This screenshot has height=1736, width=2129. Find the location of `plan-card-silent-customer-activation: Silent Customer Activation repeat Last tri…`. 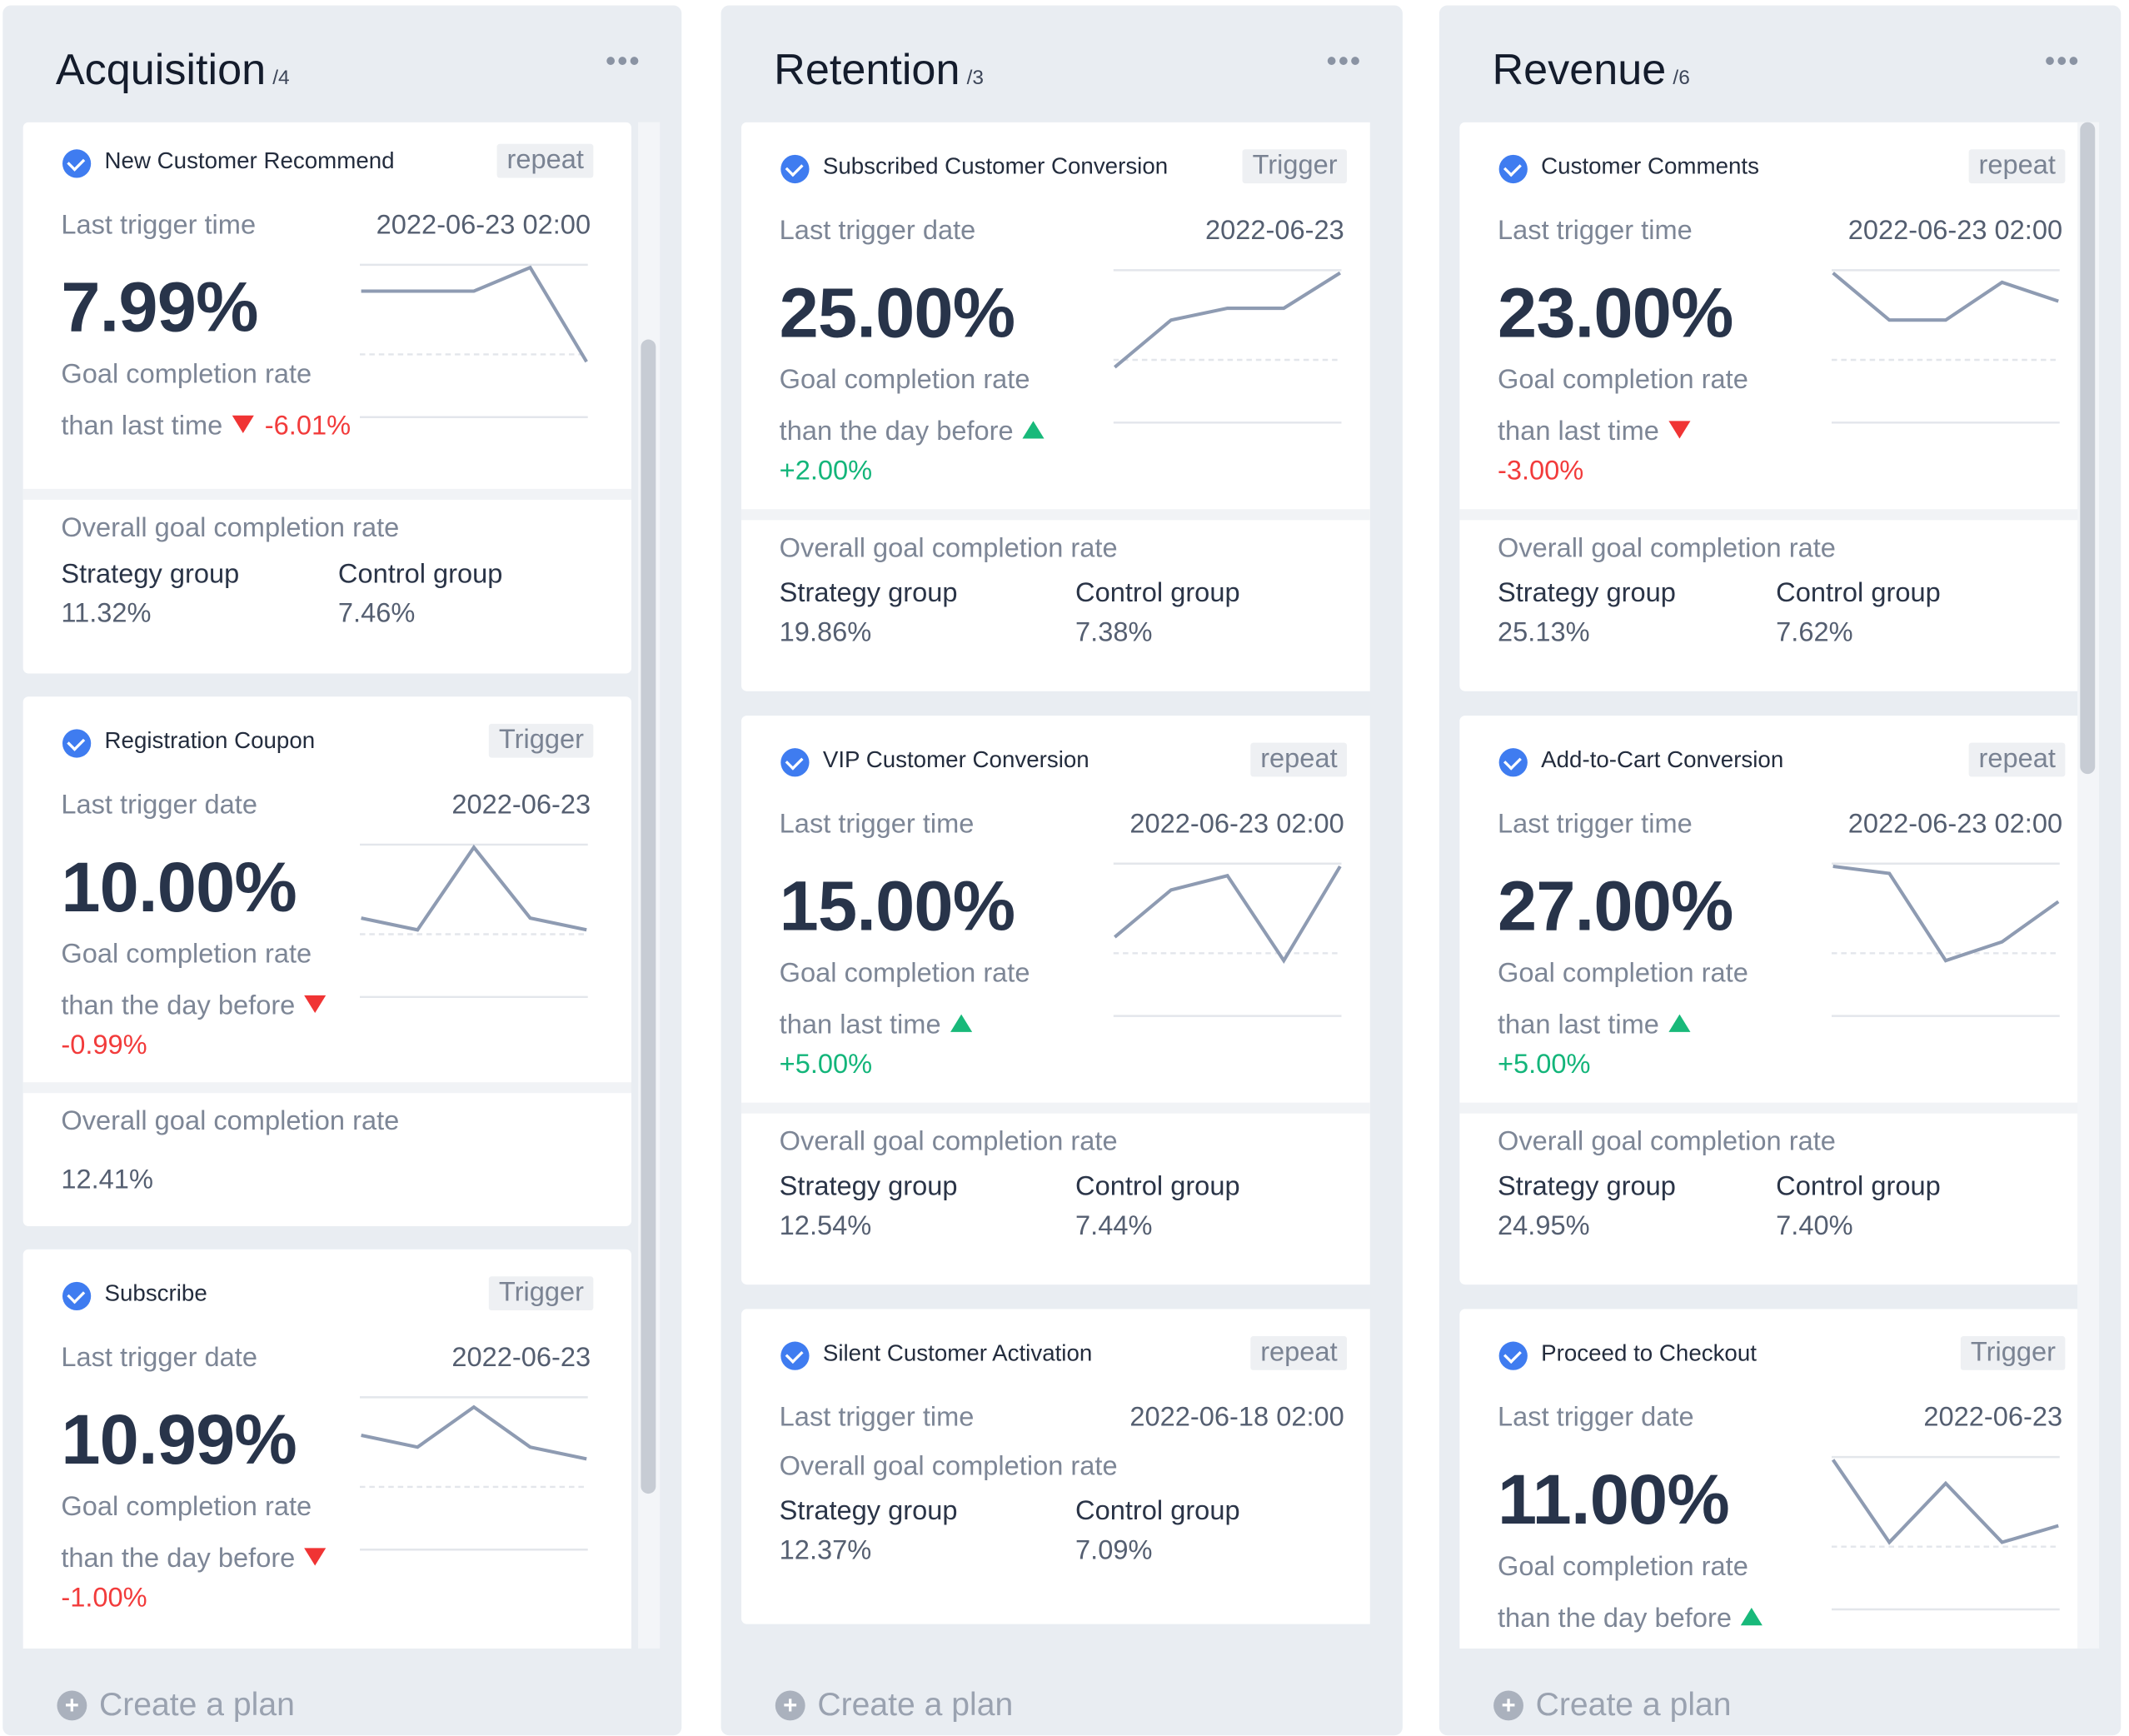

plan-card-silent-customer-activation: Silent Customer Activation repeat Last tri… is located at coordinates (1055, 1466).